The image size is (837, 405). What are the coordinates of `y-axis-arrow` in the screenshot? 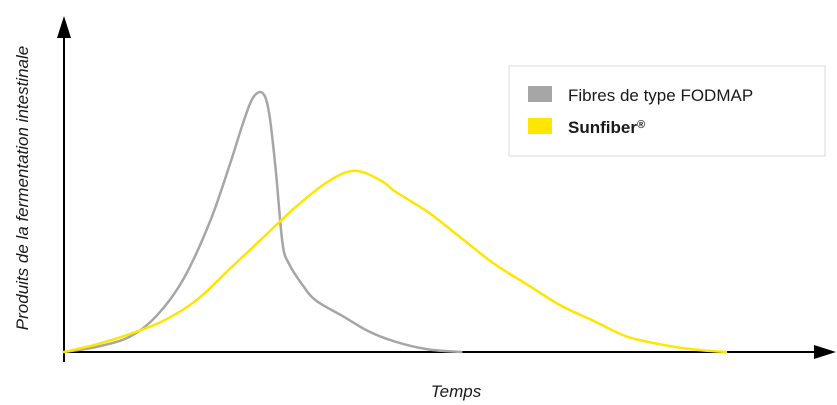 It's located at (64, 27).